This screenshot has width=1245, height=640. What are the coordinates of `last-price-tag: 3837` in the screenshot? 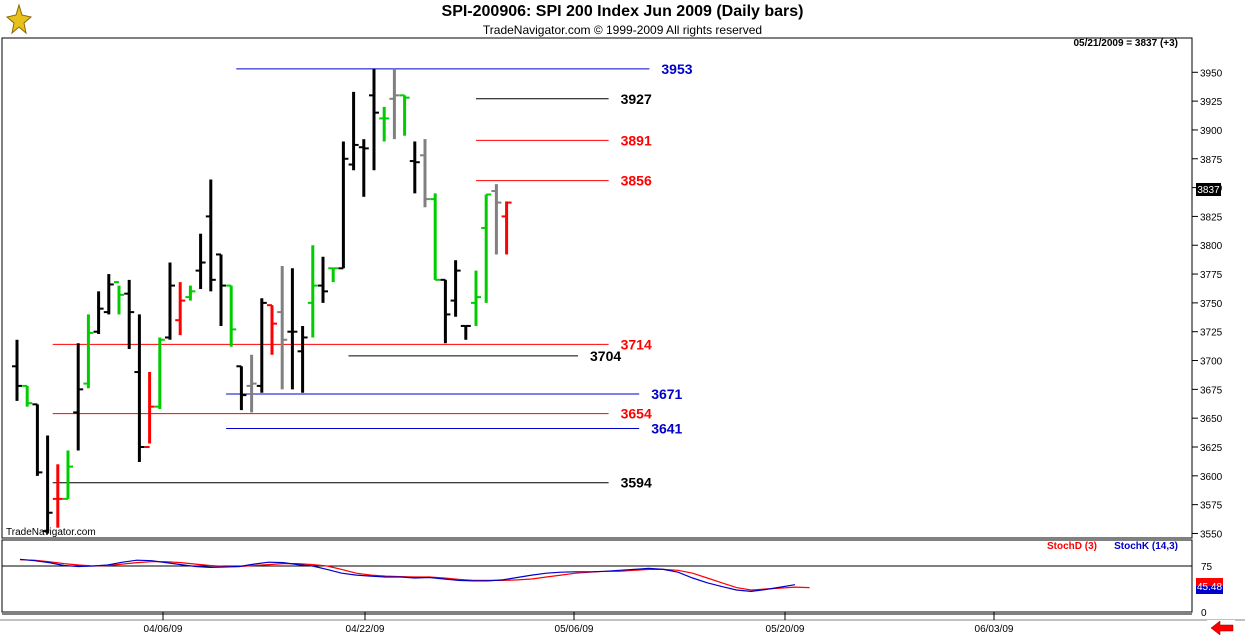 It's located at (1208, 189).